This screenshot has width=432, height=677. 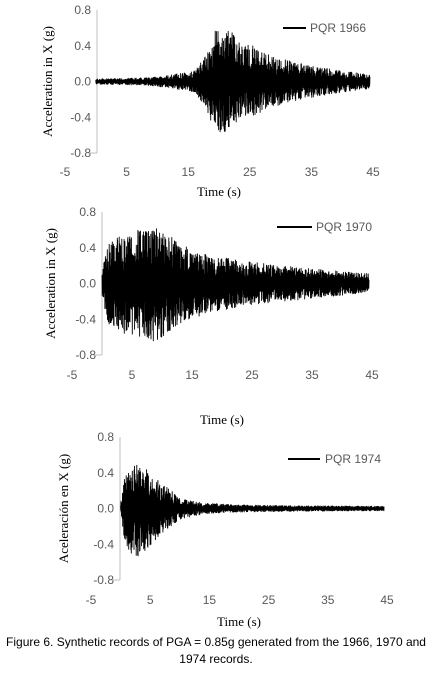 What do you see at coordinates (353, 459) in the screenshot?
I see `legend-label: PQR 1974` at bounding box center [353, 459].